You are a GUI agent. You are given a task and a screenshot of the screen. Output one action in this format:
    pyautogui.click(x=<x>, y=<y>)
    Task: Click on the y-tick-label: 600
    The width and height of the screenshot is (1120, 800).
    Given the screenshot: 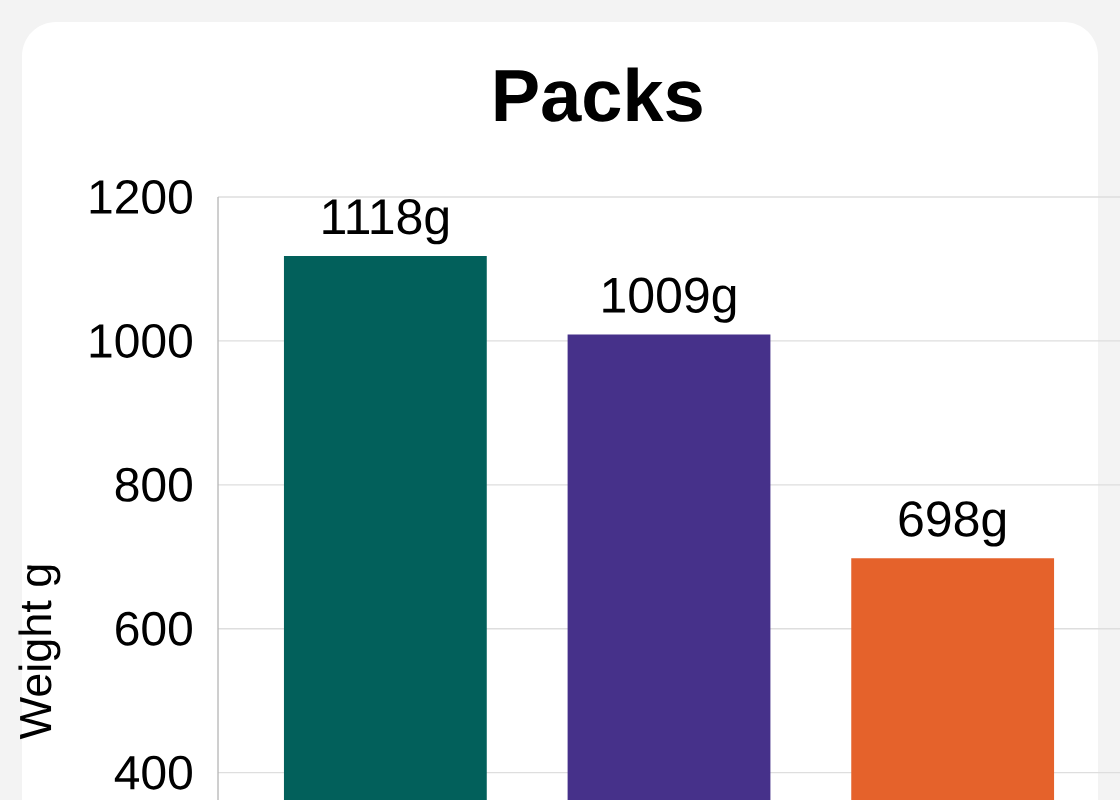 What is the action you would take?
    pyautogui.click(x=154, y=628)
    